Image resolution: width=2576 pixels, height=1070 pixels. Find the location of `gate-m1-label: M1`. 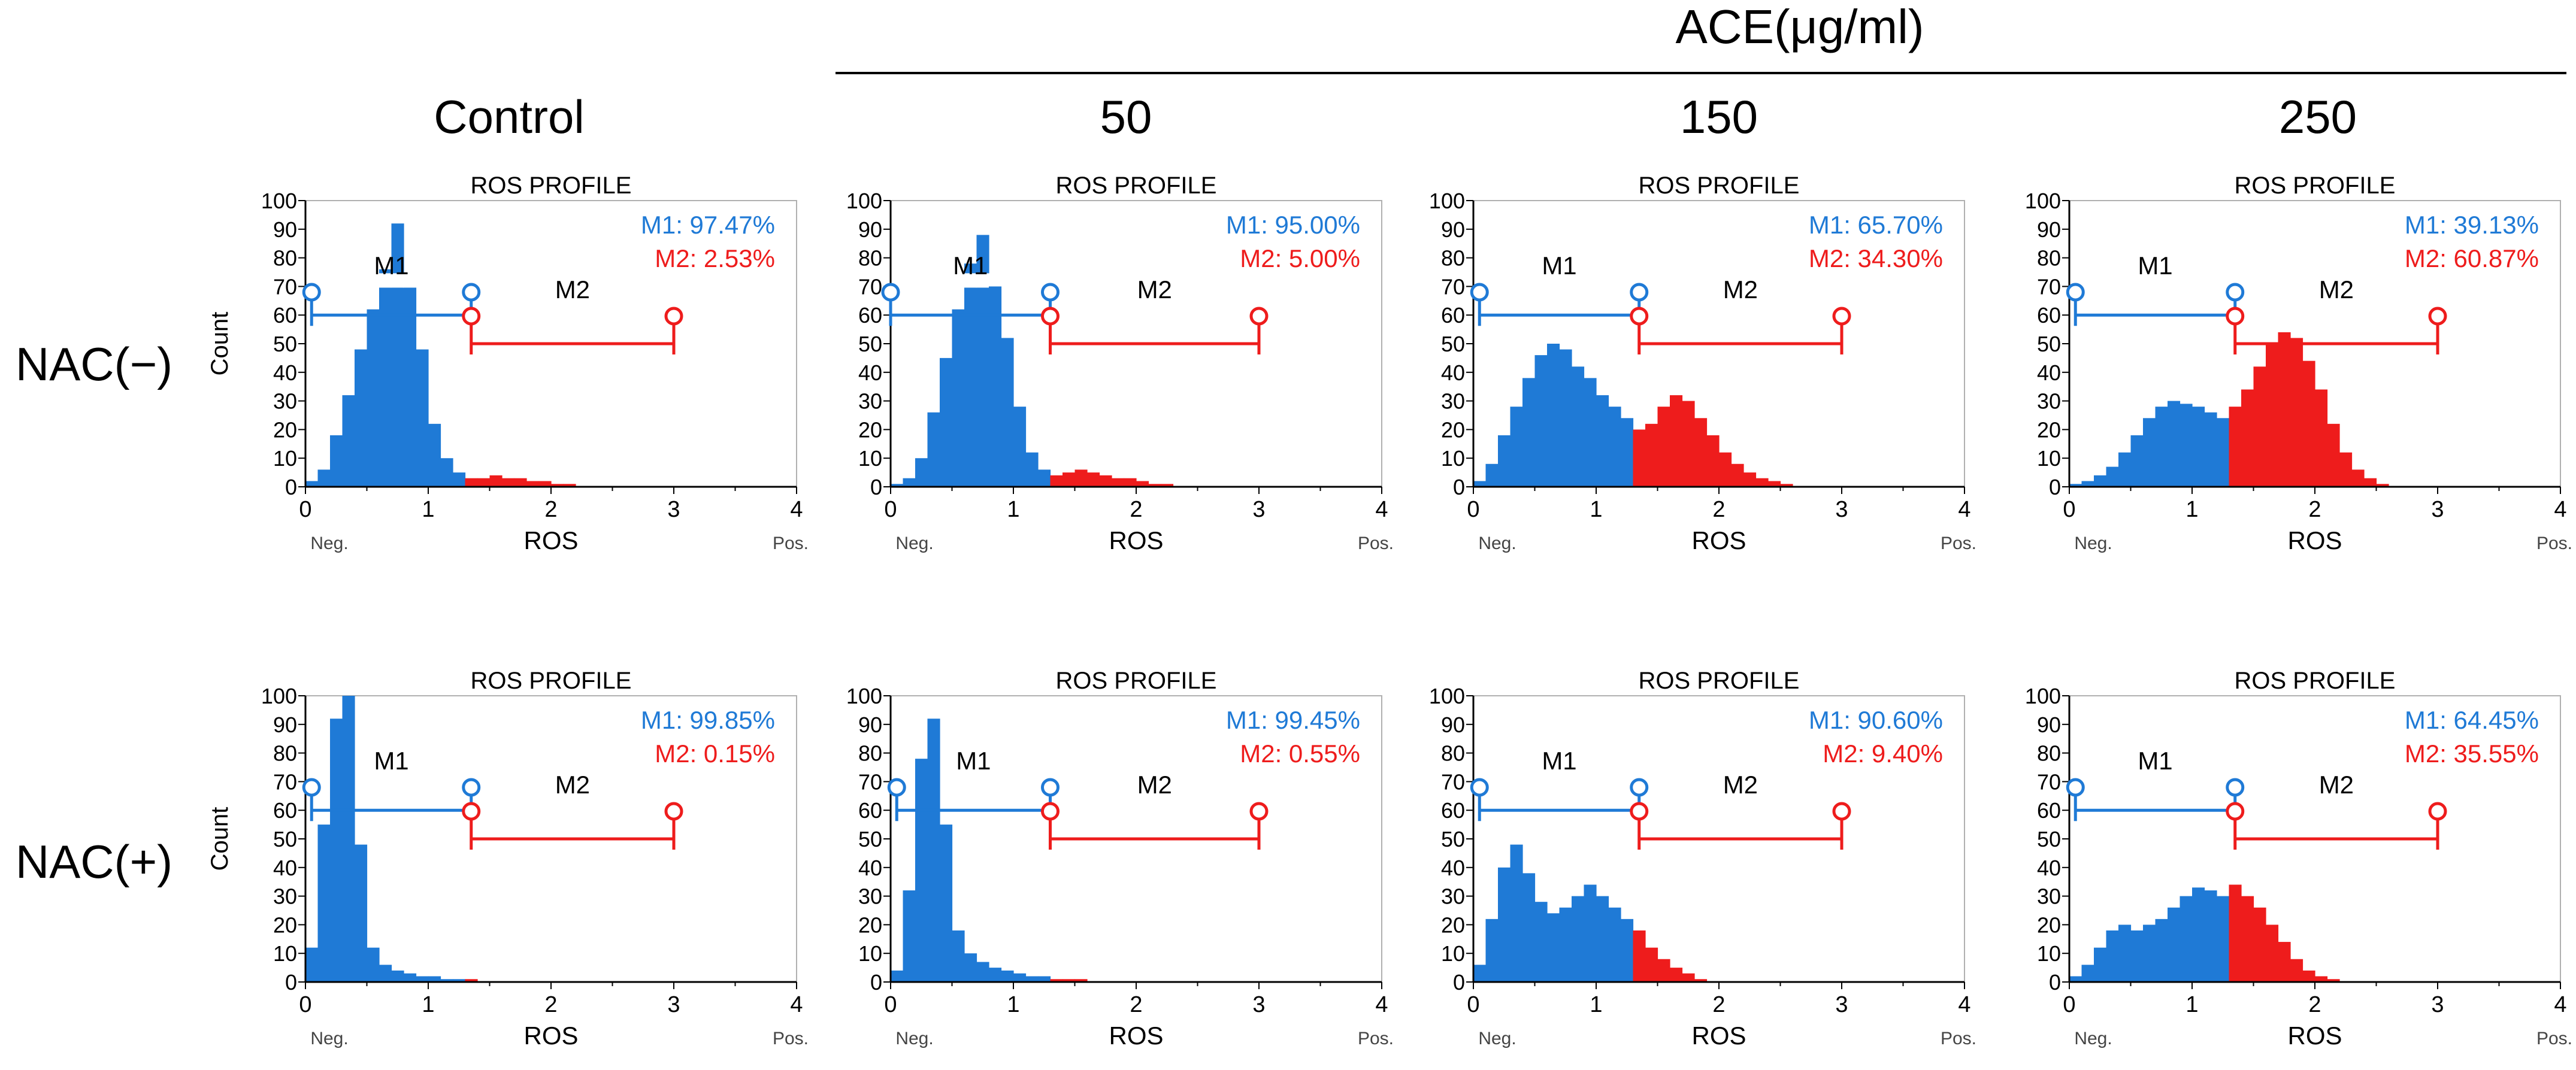

gate-m1-label: M1 is located at coordinates (973, 761).